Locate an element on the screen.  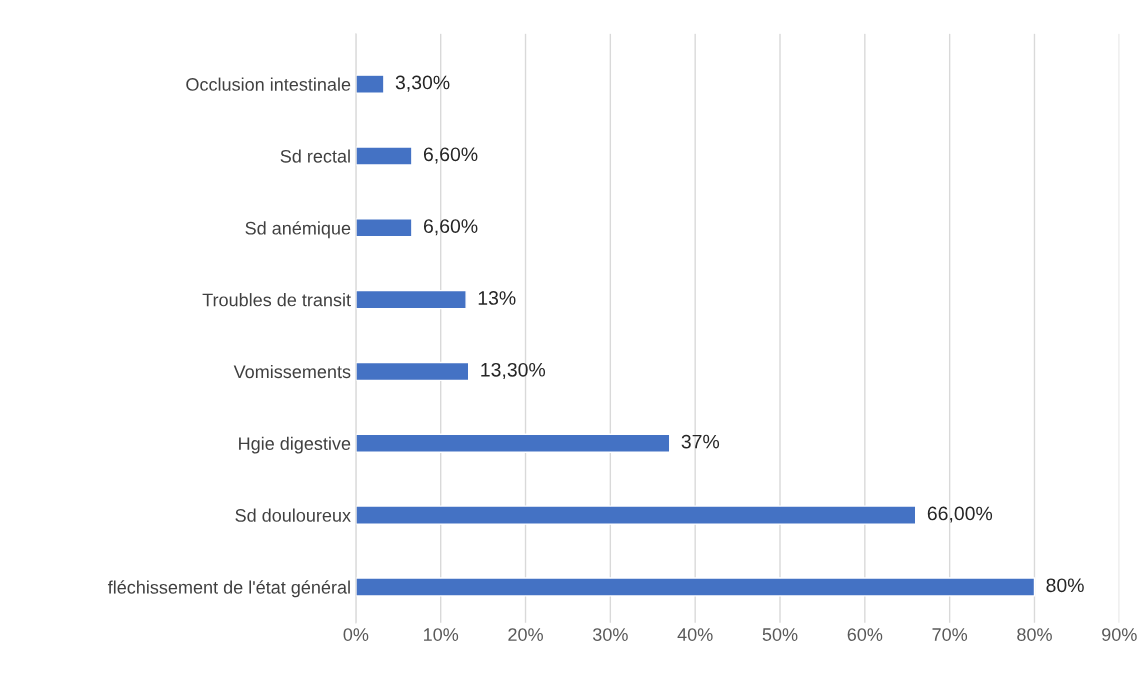
x-tick-label: 70% is located at coordinates (950, 634).